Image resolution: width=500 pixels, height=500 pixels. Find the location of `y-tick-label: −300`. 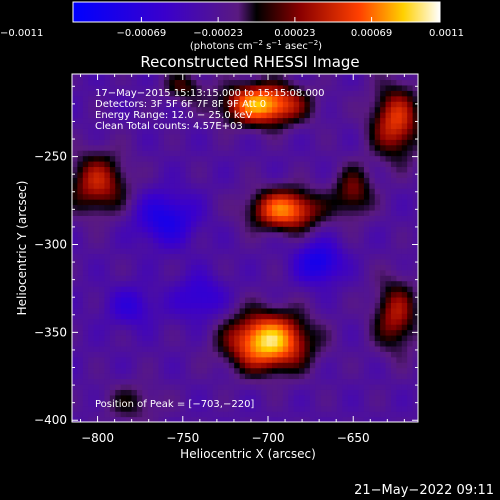

y-tick-label: −300 is located at coordinates (50, 244).